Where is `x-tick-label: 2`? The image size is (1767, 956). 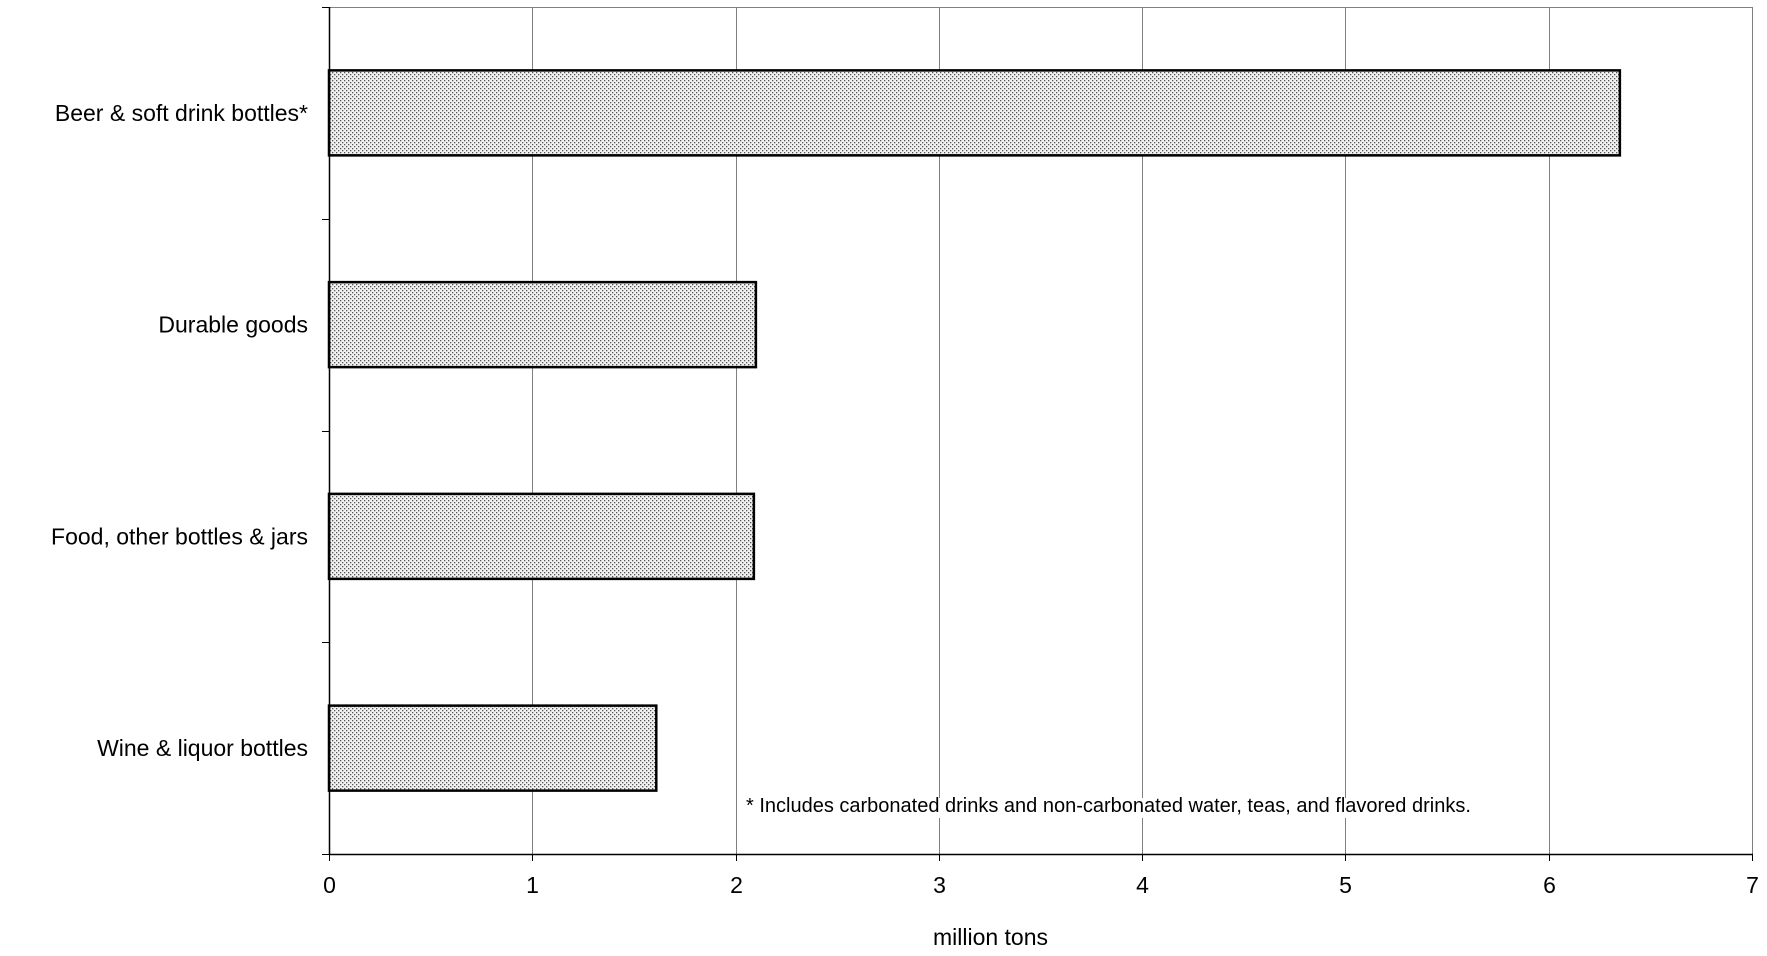 x-tick-label: 2 is located at coordinates (736, 885).